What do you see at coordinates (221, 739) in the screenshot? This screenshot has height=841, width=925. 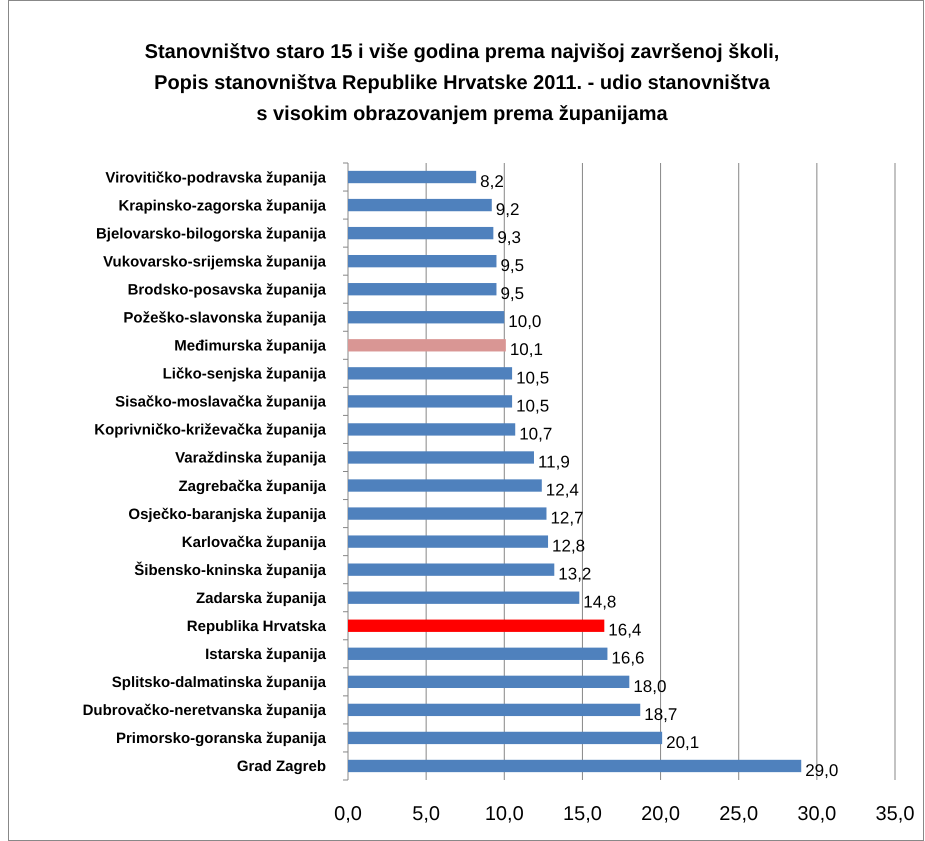 I see `y-tick-label: Primorsko-goranska županija` at bounding box center [221, 739].